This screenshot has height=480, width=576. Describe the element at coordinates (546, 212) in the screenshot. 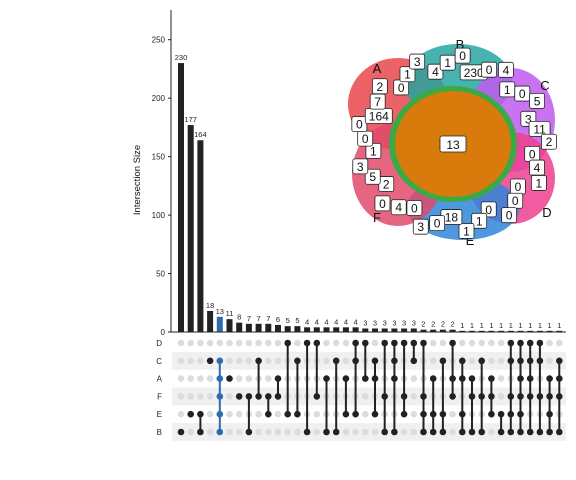

I see `venn-set-label: D` at that location.